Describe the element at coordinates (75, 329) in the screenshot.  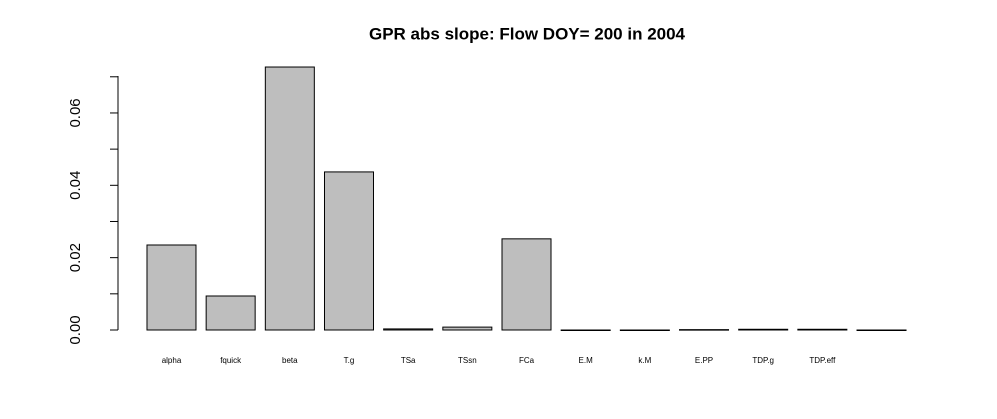
I see `y-tick-label: 0.00` at that location.